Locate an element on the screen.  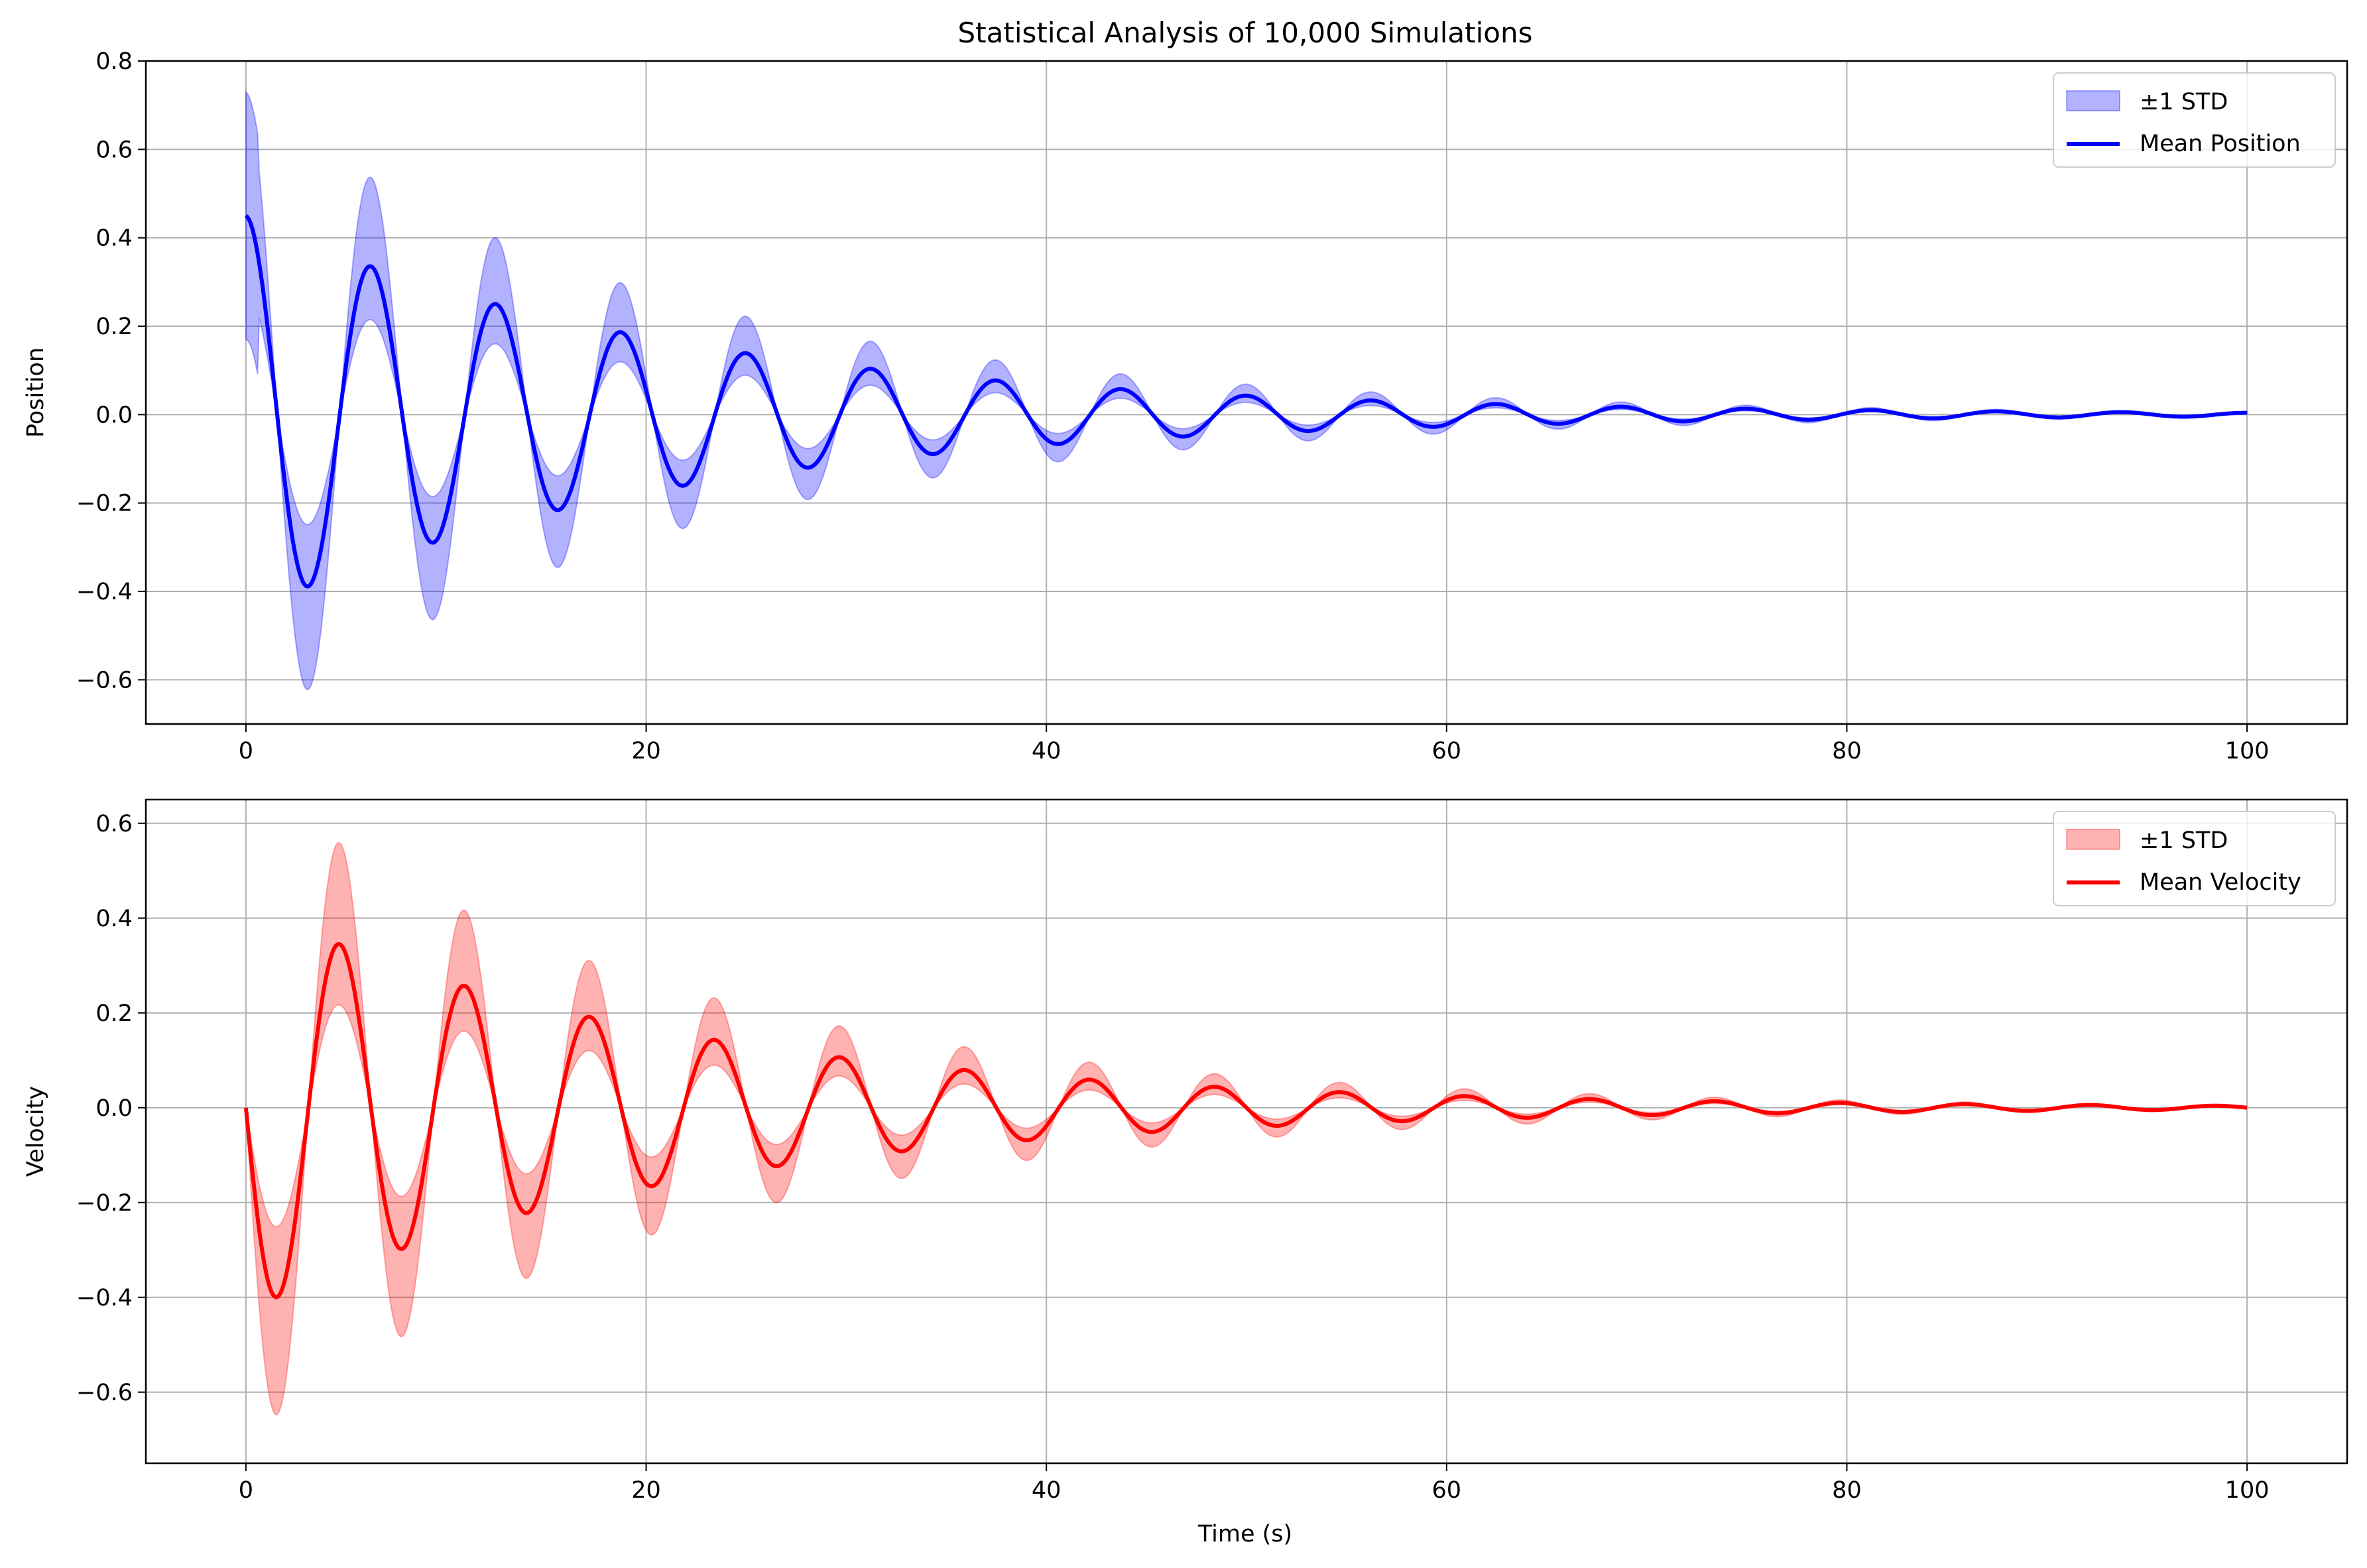
velocity-legend: ±1 STD Mean Velocity is located at coordinates (2194, 858).